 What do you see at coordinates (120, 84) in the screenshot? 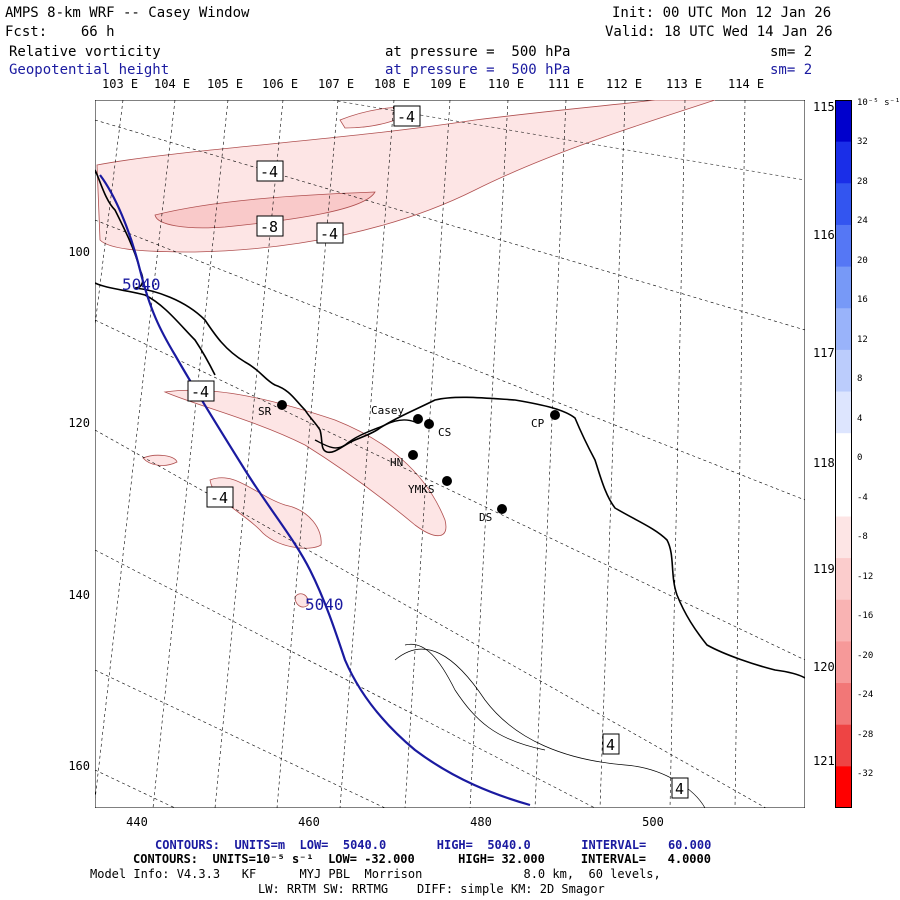
I see `lon-label: 103 E` at bounding box center [120, 84].